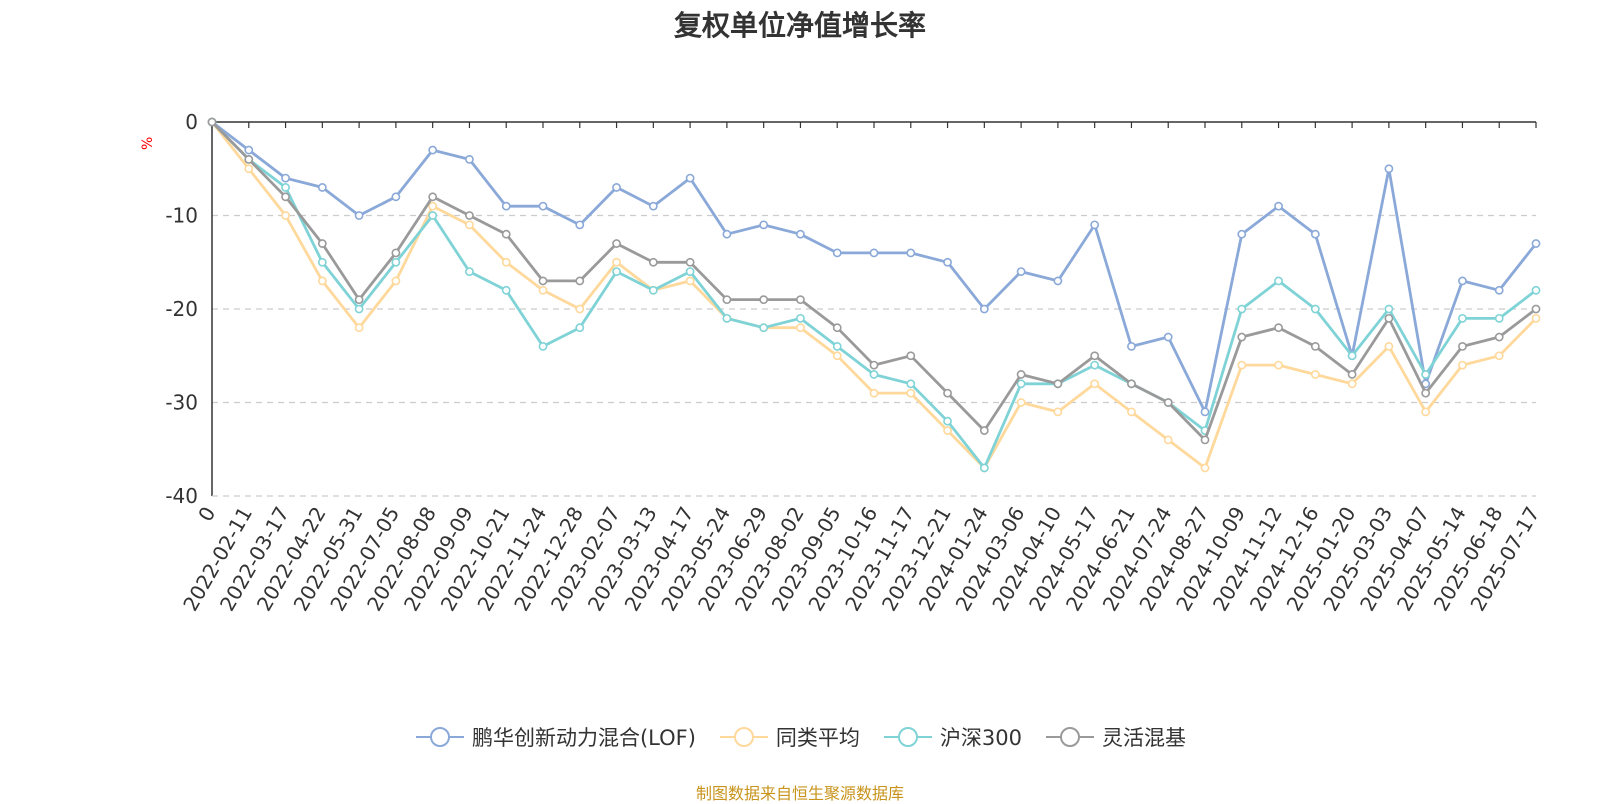 The width and height of the screenshot is (1600, 804). Describe the element at coordinates (583, 738) in the screenshot. I see `legend-label: 鹏华创新动力混合(LOF)` at that location.